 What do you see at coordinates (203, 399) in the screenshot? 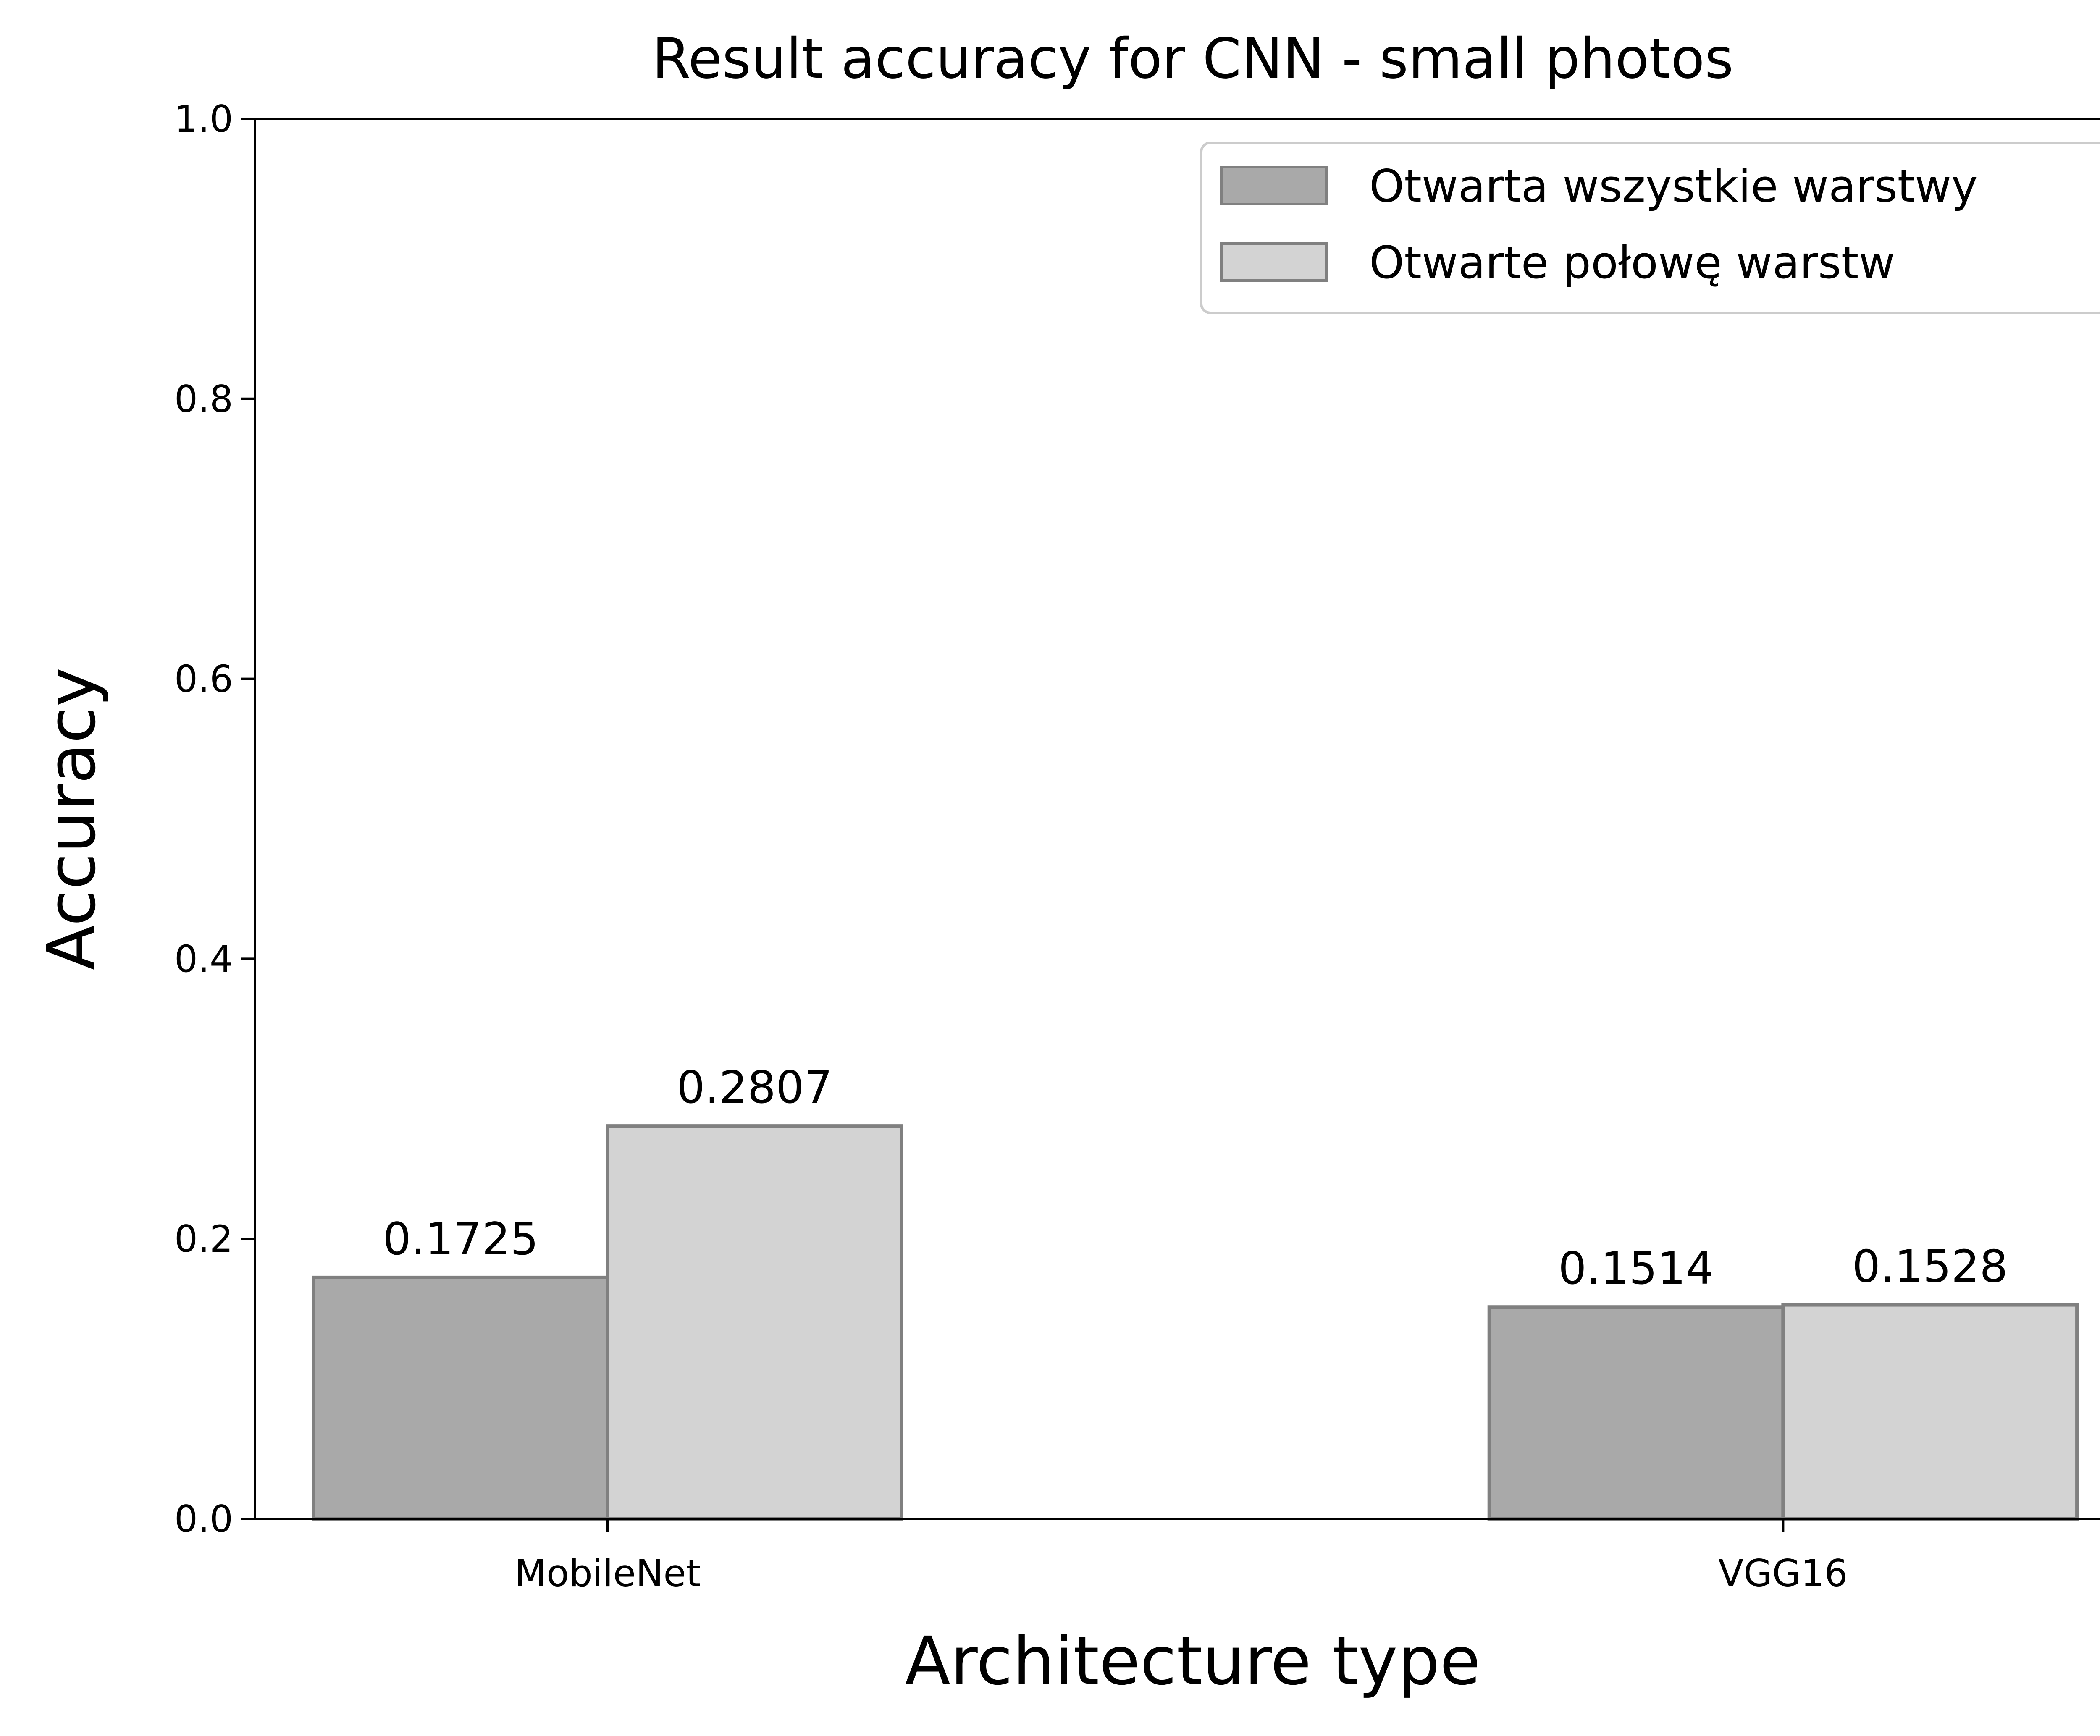
I see `y-tick-label-4: 0.8` at bounding box center [203, 399].